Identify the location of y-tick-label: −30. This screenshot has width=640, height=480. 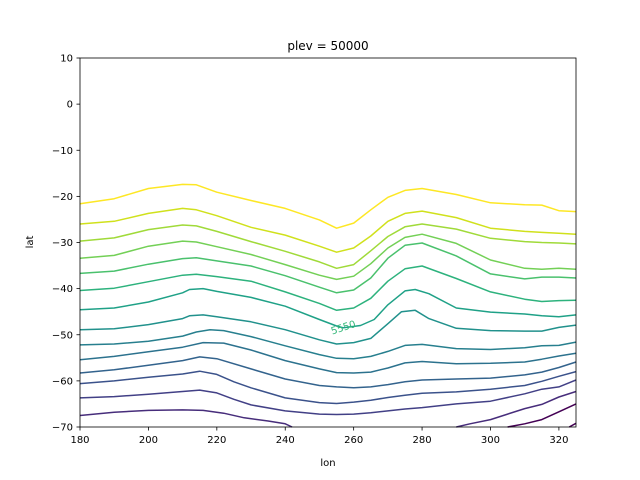
(62, 243).